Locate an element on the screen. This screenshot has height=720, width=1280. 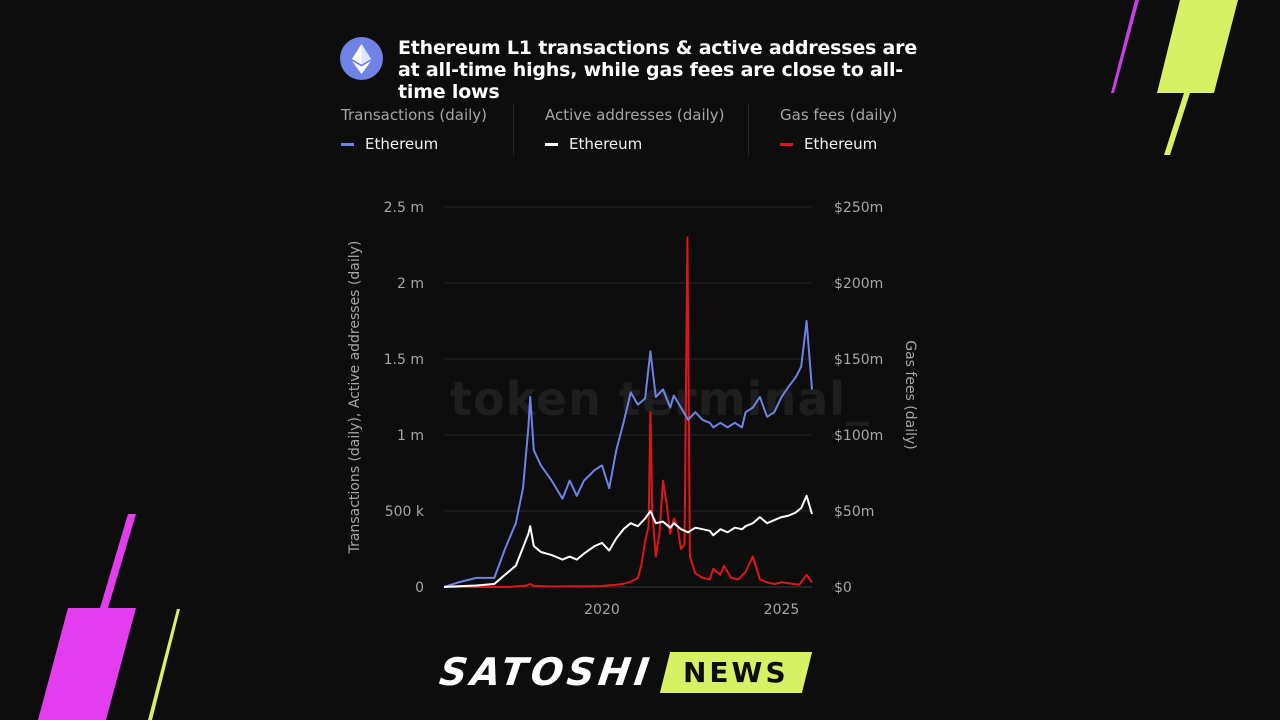
y2-tick-label: $0 is located at coordinates (843, 588).